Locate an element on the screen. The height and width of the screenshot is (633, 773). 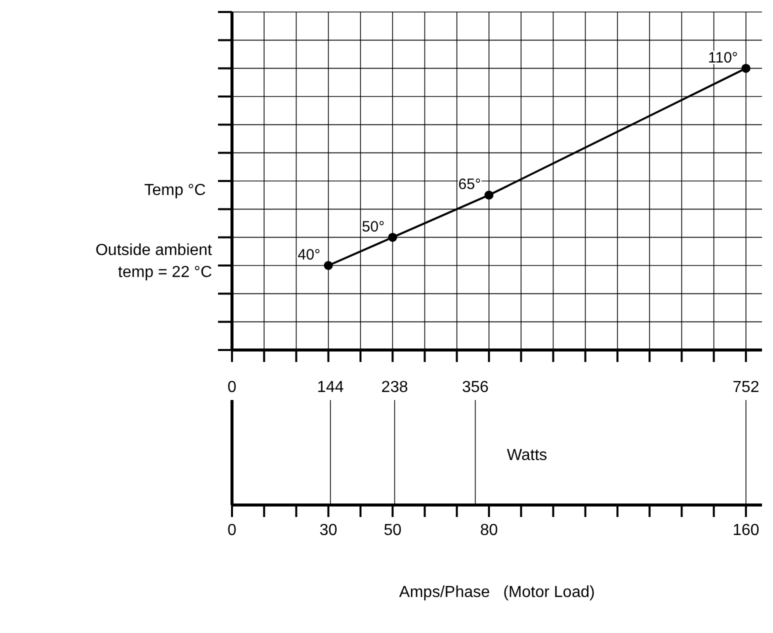
x-tick-label: 160 is located at coordinates (746, 530).